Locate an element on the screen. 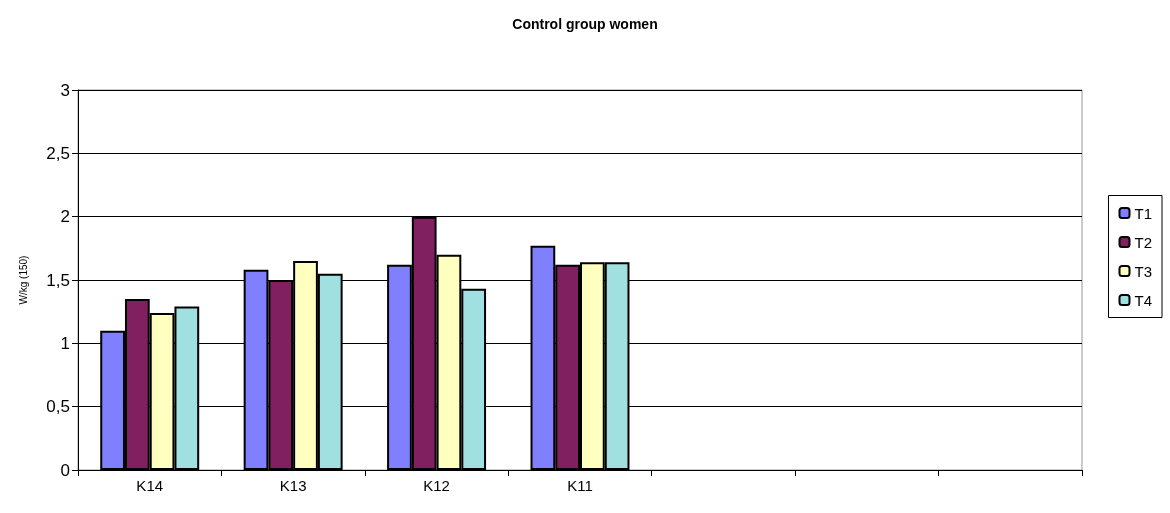 The height and width of the screenshot is (513, 1170). y-tick-label: 0,5 is located at coordinates (58, 407).